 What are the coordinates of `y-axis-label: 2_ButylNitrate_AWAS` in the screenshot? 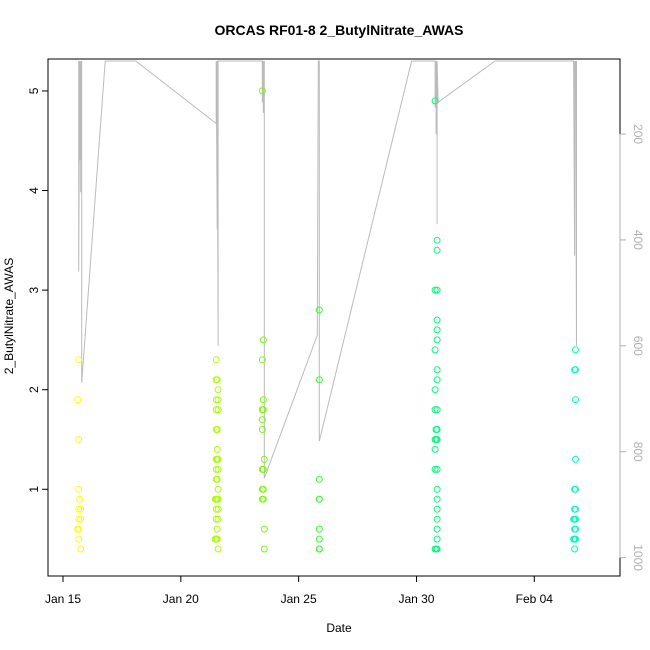 It's located at (9, 316).